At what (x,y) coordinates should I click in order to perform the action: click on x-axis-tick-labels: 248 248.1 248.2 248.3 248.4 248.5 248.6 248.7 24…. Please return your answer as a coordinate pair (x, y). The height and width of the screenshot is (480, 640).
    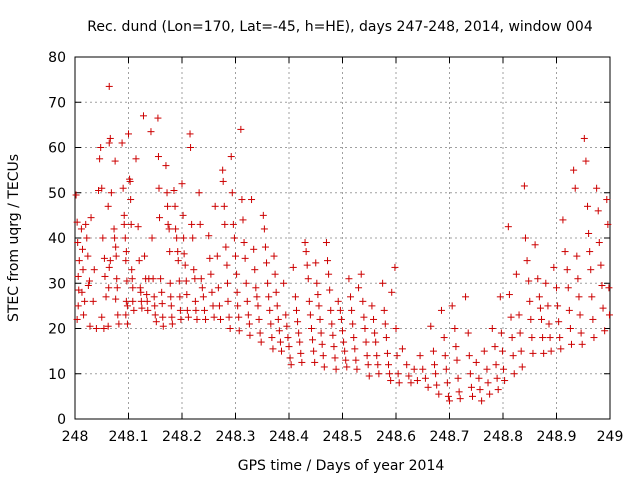
    Looking at the image, I should click on (343, 437).